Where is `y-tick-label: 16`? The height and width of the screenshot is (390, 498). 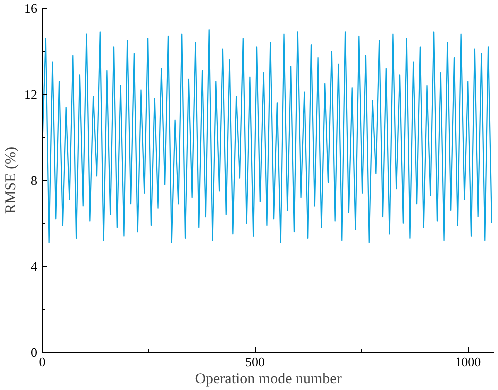
y-tick-label: 16 is located at coordinates (31, 8).